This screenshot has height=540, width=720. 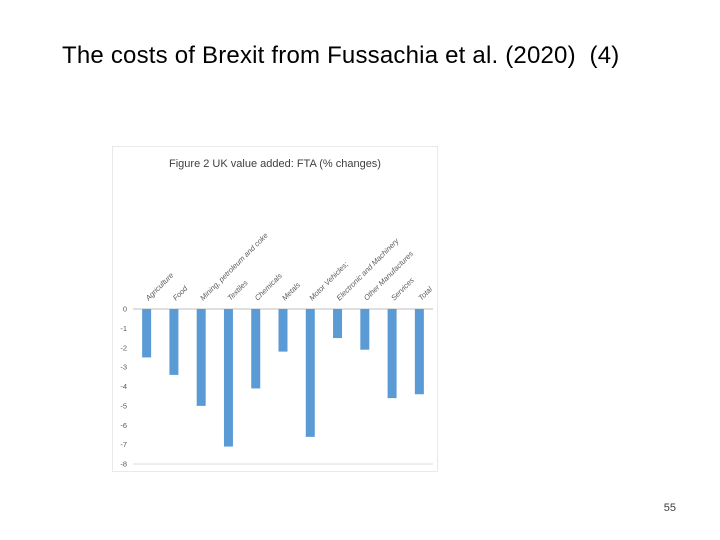 I want to click on chart-title: Figure 2 UK value added: FTA (% changes), so click(x=275, y=164).